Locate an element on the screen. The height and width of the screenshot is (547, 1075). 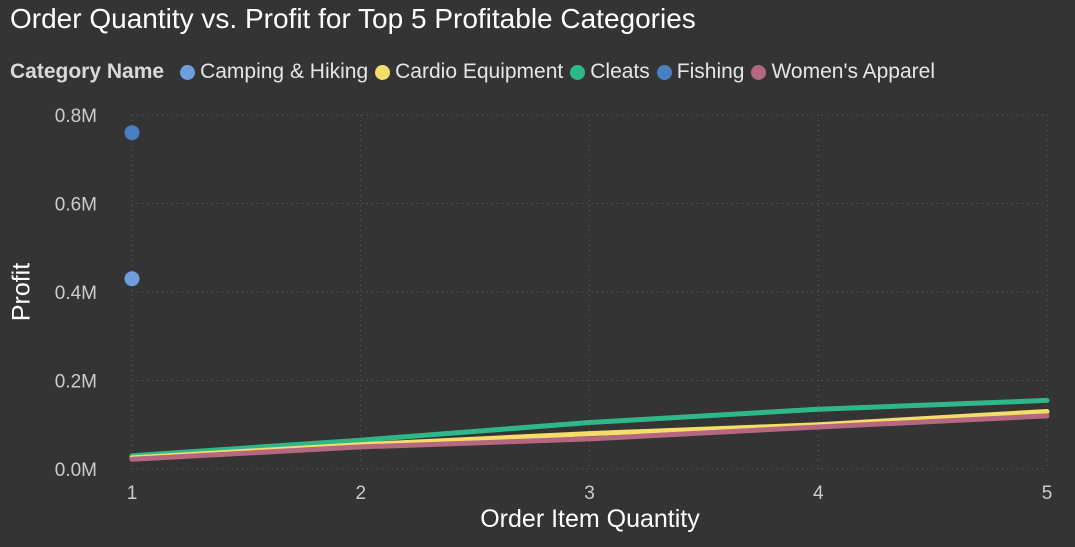
legend-label: Cardio Equipment is located at coordinates (479, 71).